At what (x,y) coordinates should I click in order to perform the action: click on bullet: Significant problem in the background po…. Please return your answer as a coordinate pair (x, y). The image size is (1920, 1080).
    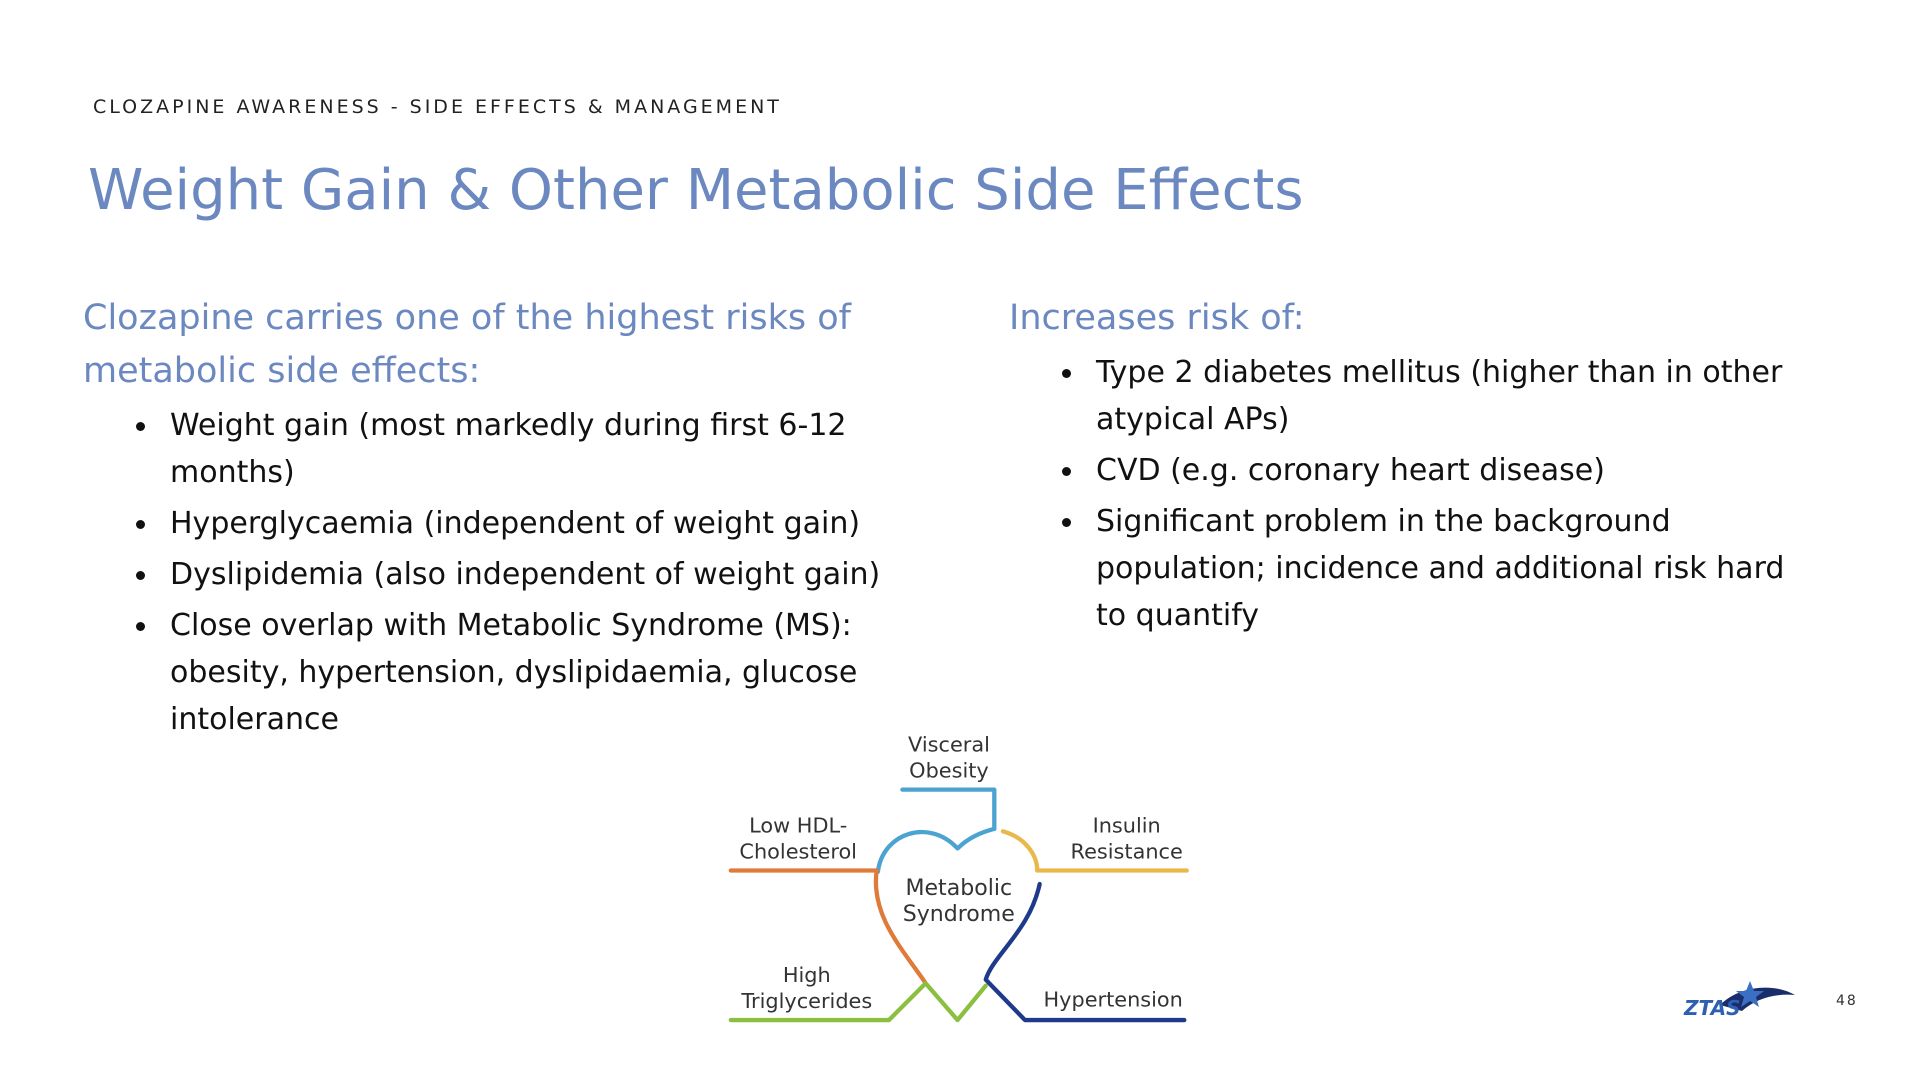
    Looking at the image, I should click on (1439, 568).